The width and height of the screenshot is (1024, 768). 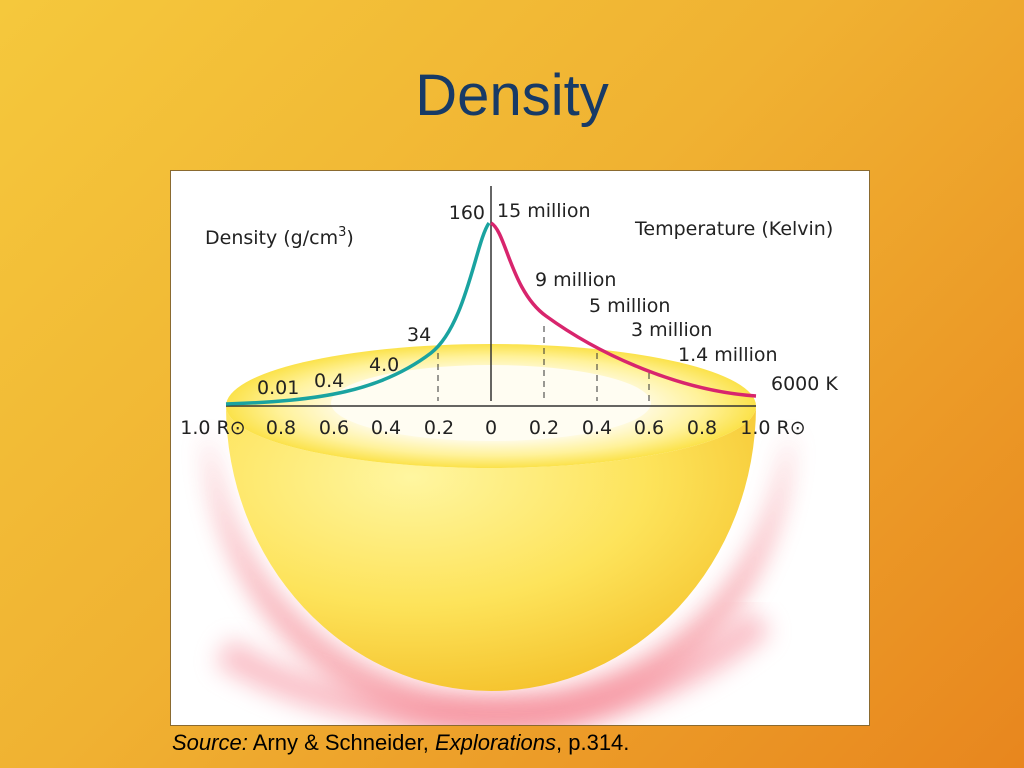 I want to click on radius-tick-label: 0, so click(x=491, y=428).